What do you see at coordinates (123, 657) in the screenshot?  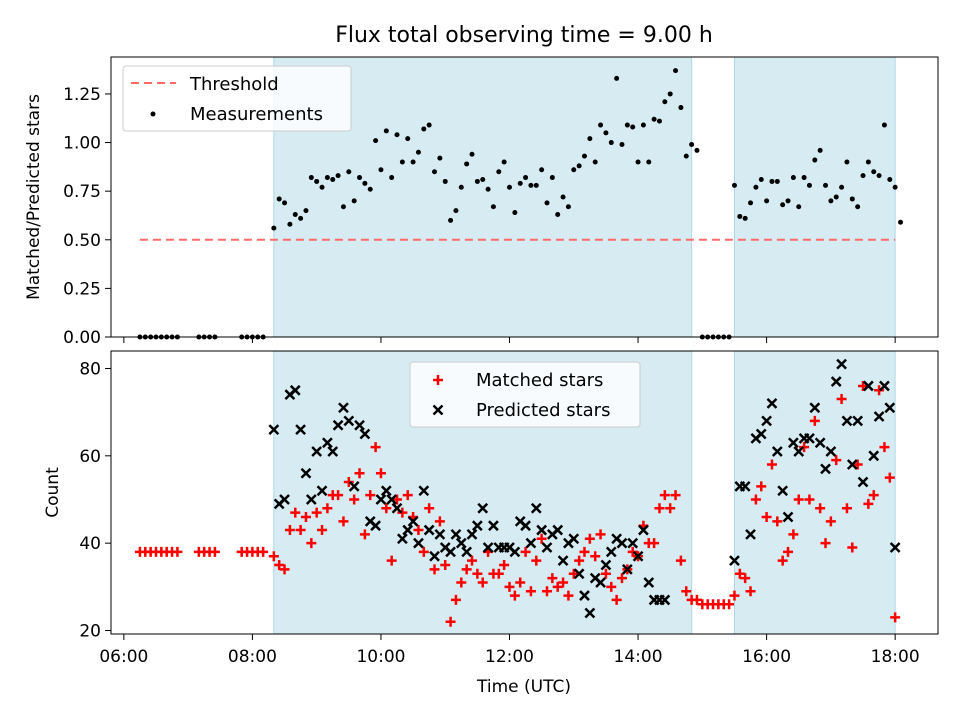 I see `x-tick-label: 06:00` at bounding box center [123, 657].